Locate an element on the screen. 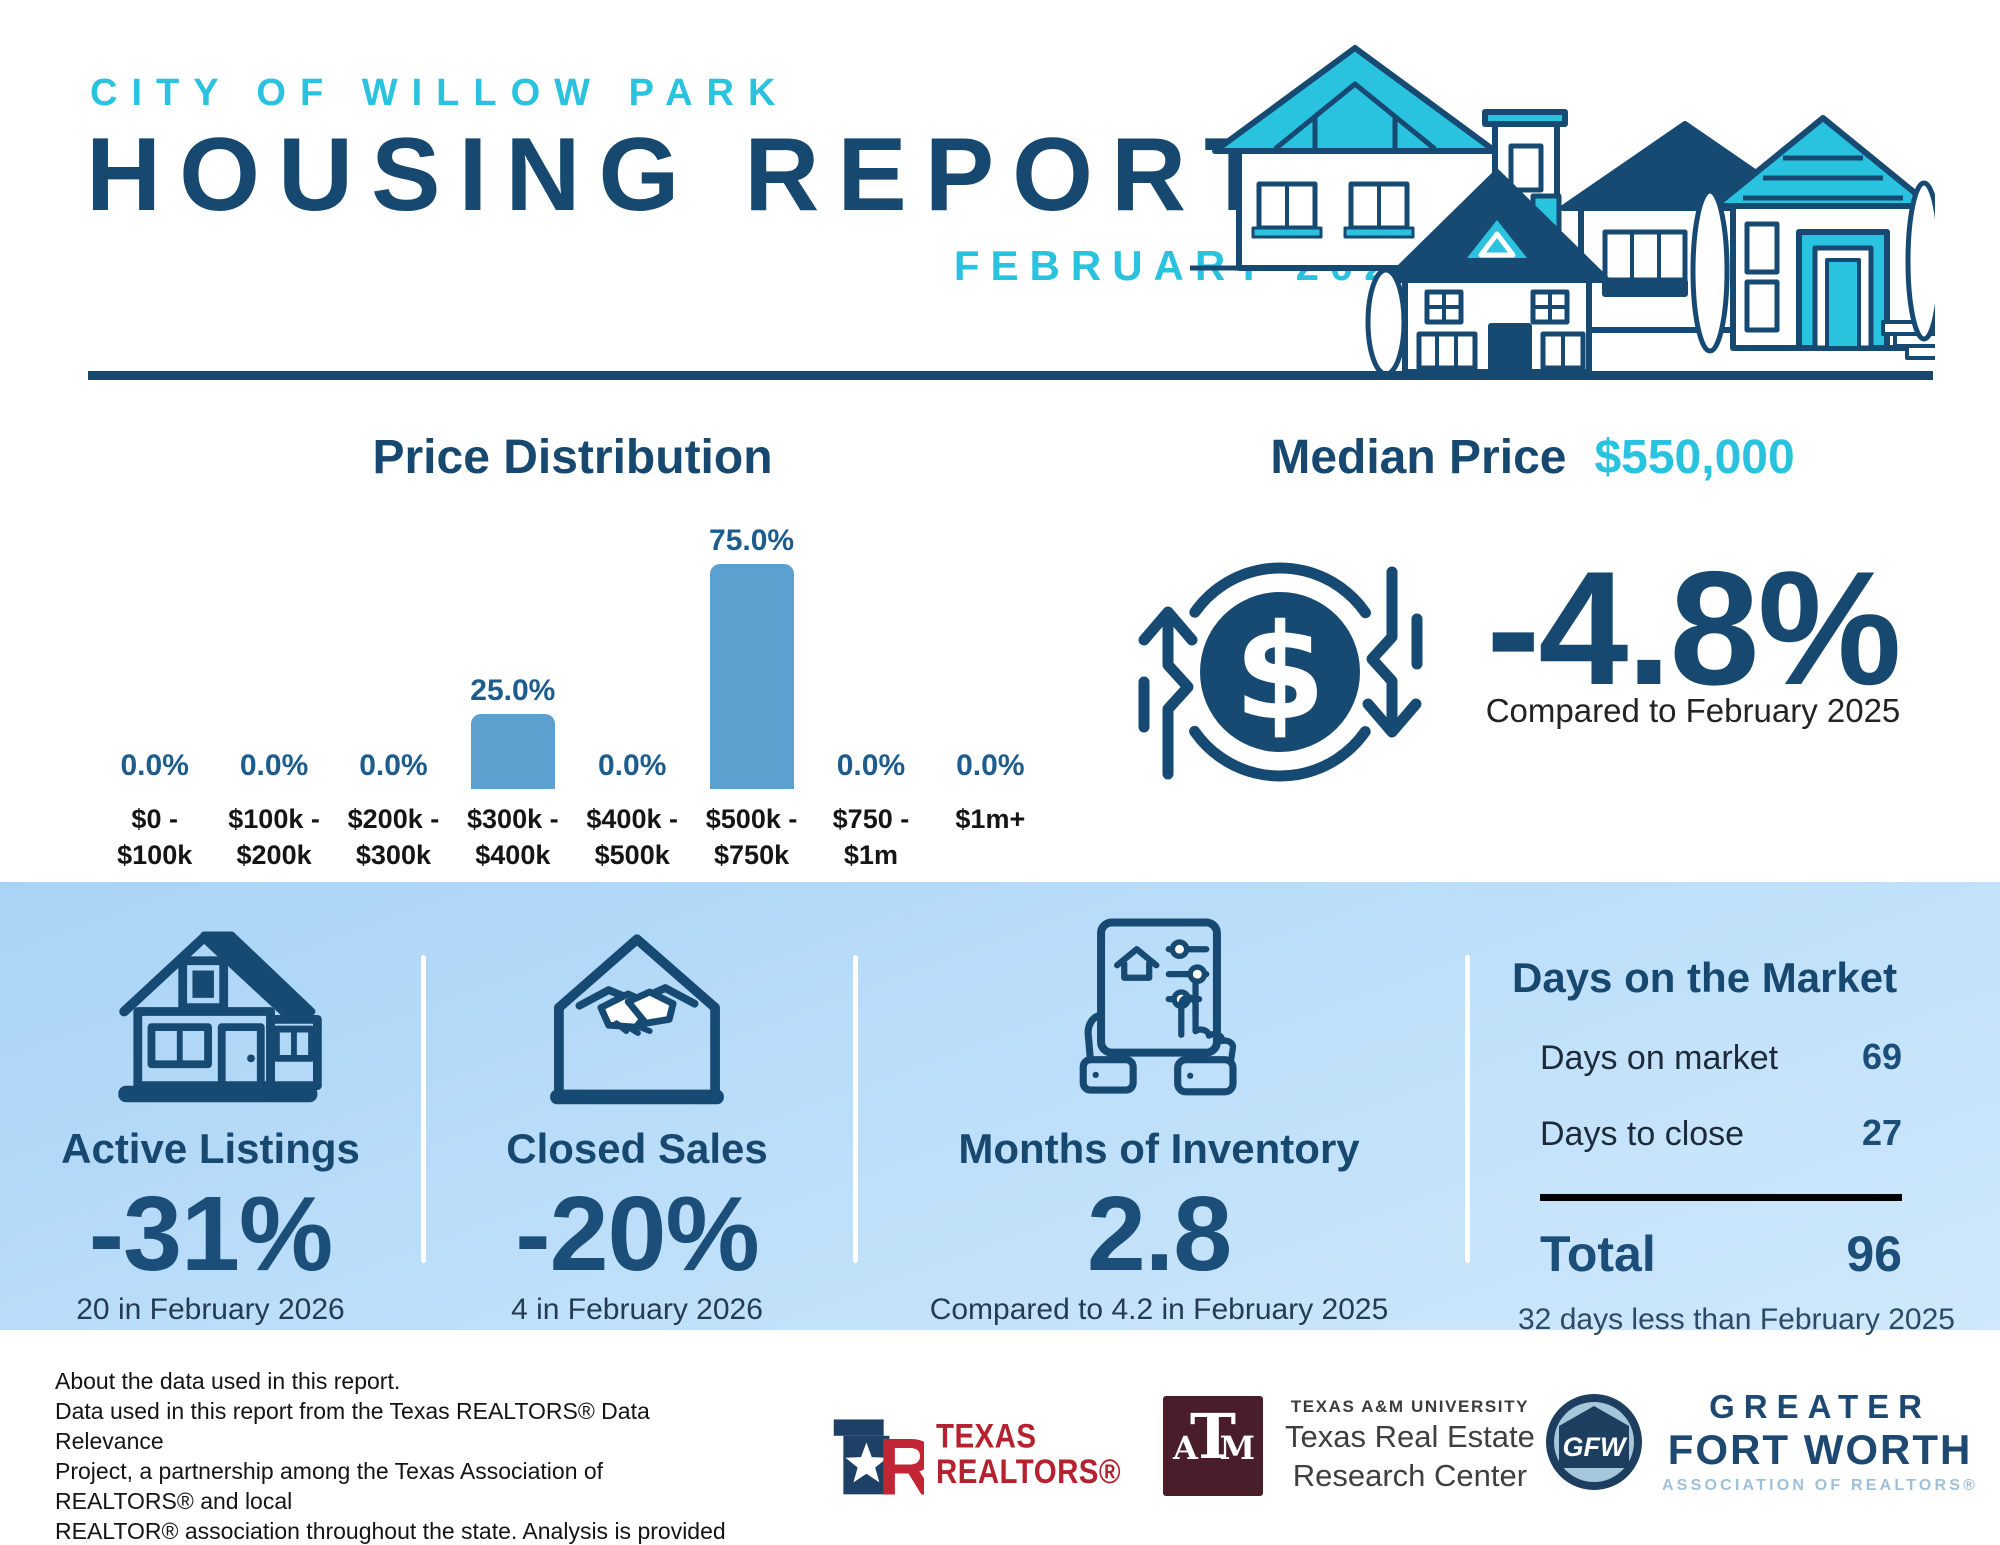 Image resolution: width=2000 pixels, height=1545 pixels. price-distribution-plot: 0.0% 0.0% 0.0% 25.0% 0.0% 75.0% 0.0% 0.0% is located at coordinates (572, 653).